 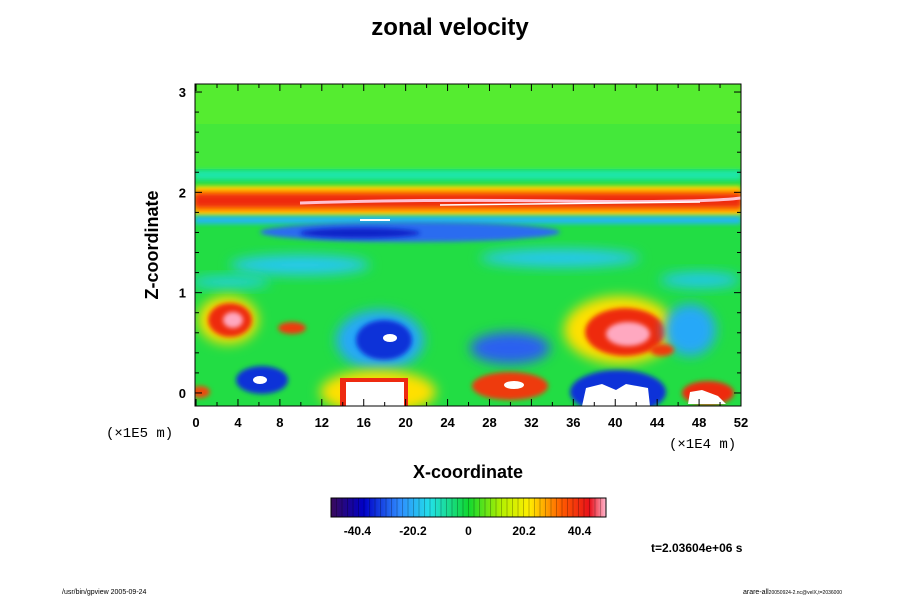 What do you see at coordinates (279, 422) in the screenshot?
I see `x-tick-label: 8` at bounding box center [279, 422].